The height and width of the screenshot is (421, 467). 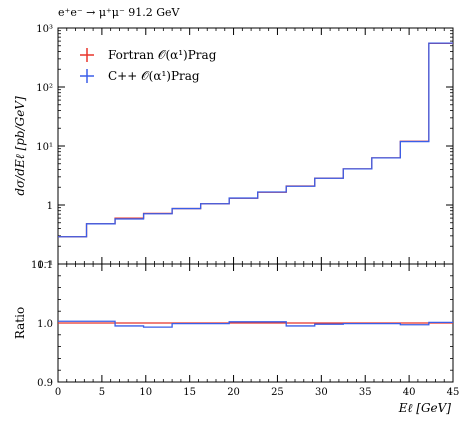 I want to click on legend-entry-cpp: C++ 𝒪(α¹)Prag, so click(x=140, y=76).